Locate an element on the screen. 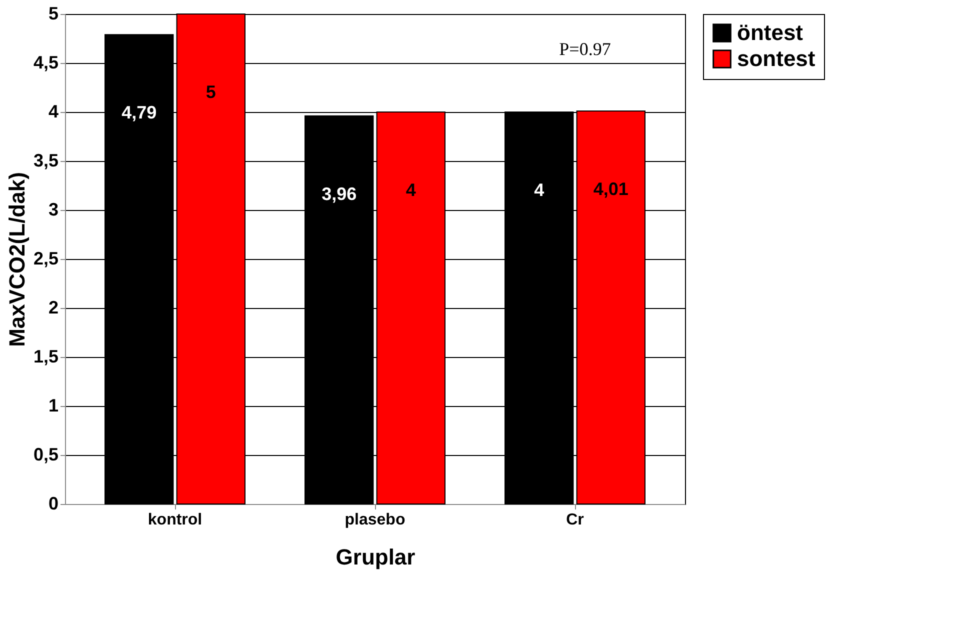  y-tick-label: 0,5 is located at coordinates (45, 454).